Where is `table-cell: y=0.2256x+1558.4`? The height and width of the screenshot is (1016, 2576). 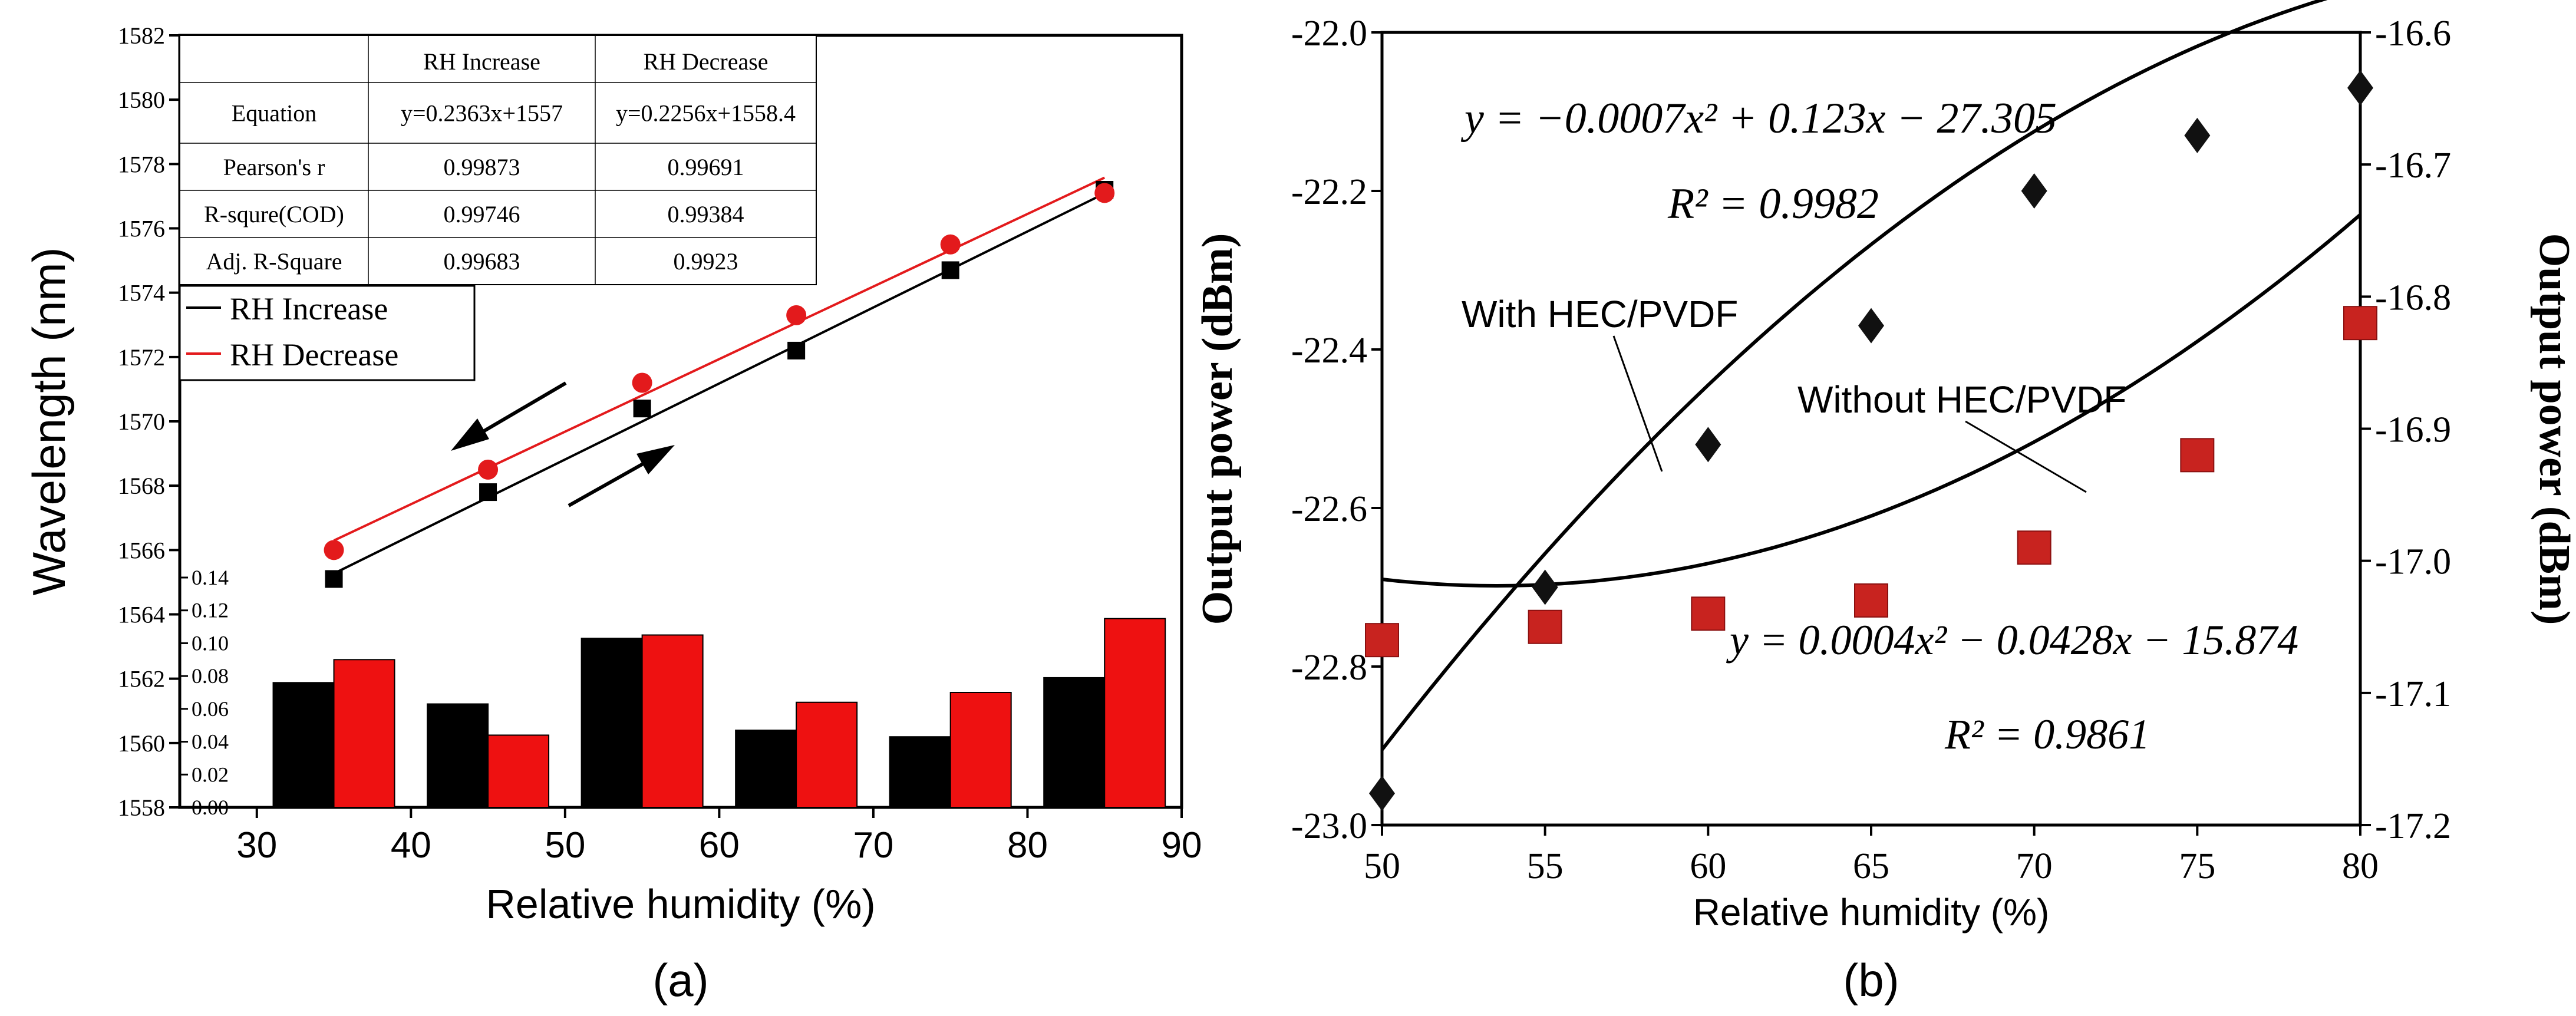
table-cell: y=0.2256x+1558.4 is located at coordinates (706, 113).